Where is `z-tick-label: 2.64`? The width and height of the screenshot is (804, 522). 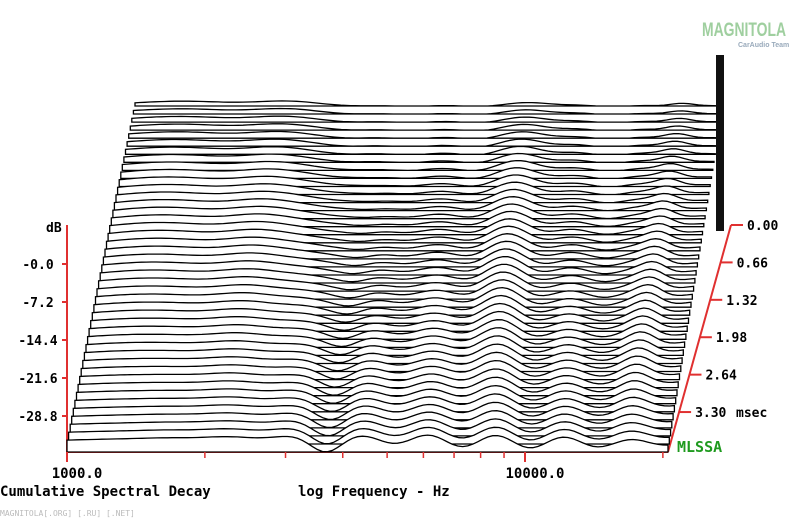 z-tick-label: 2.64 is located at coordinates (720, 376).